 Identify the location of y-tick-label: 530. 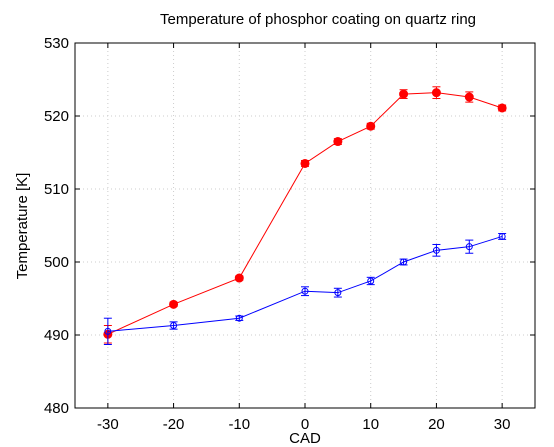
(56, 43).